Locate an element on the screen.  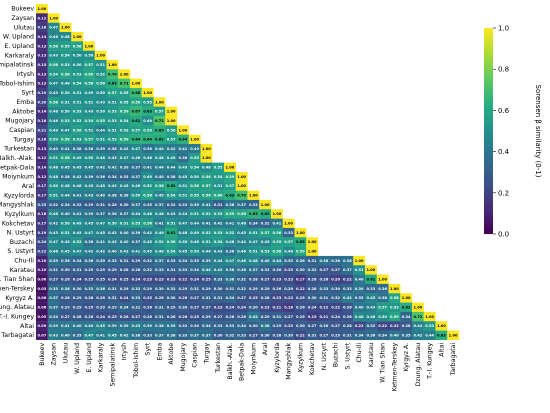
cell-value: 0.26 is located at coordinates (300, 308).